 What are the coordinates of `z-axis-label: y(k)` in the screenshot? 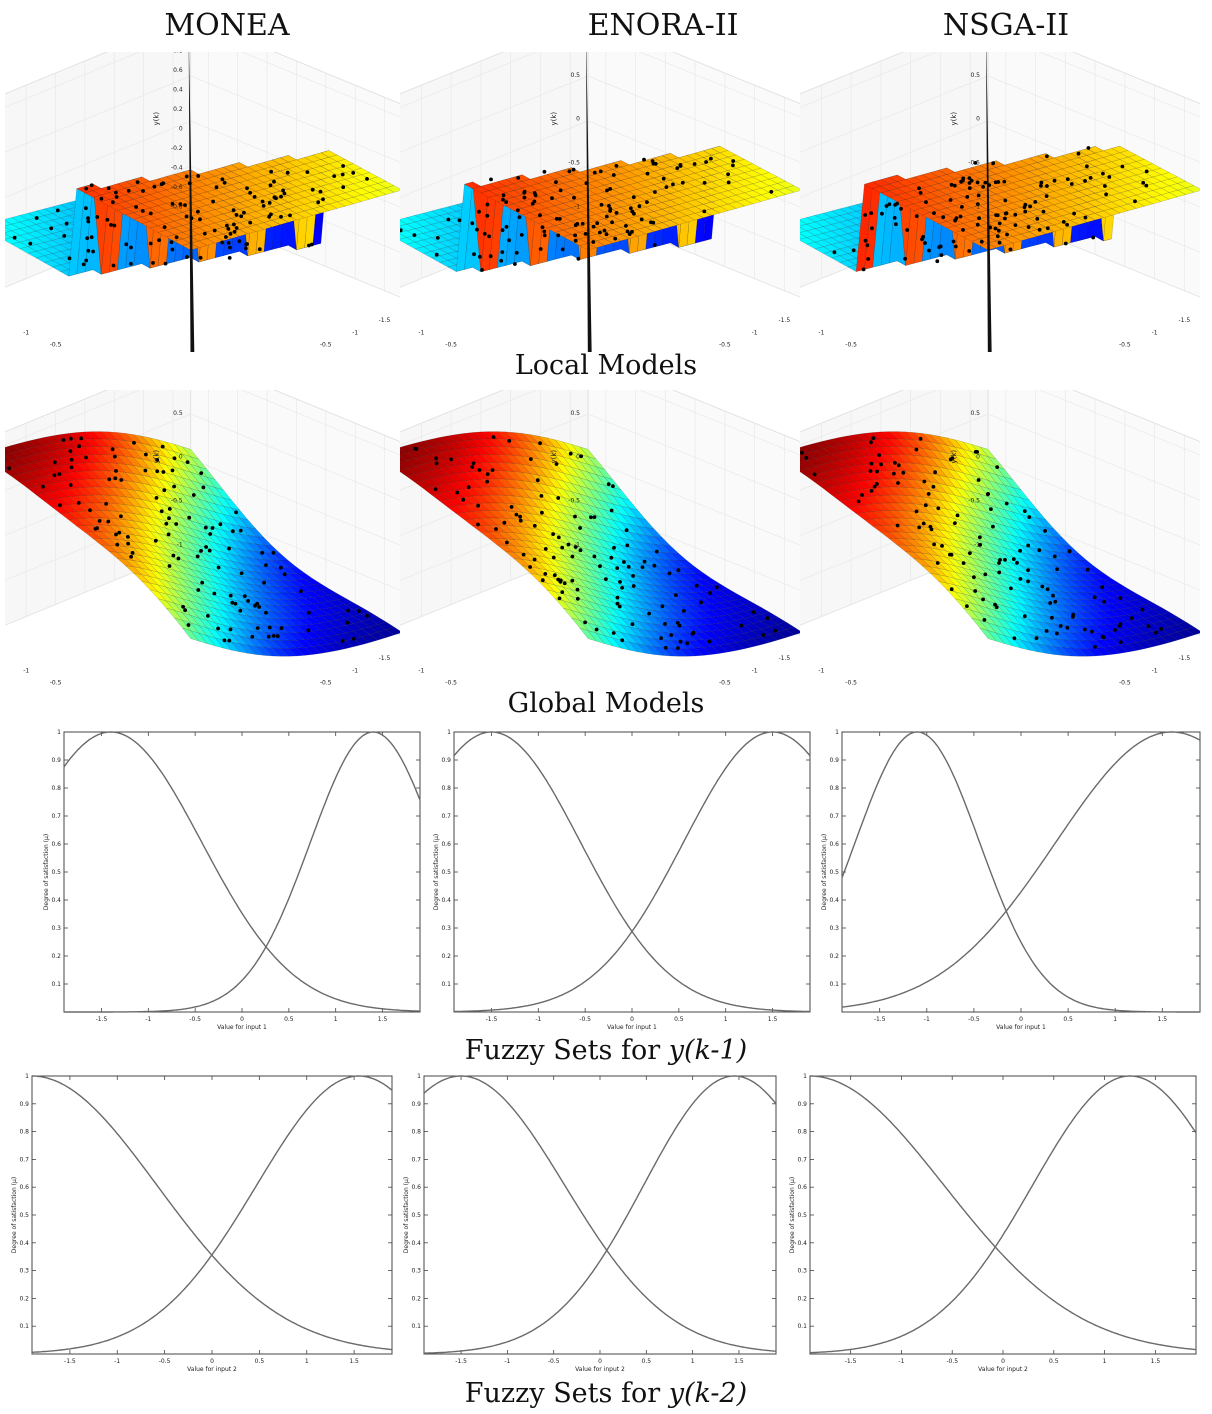 It's located at (157, 457).